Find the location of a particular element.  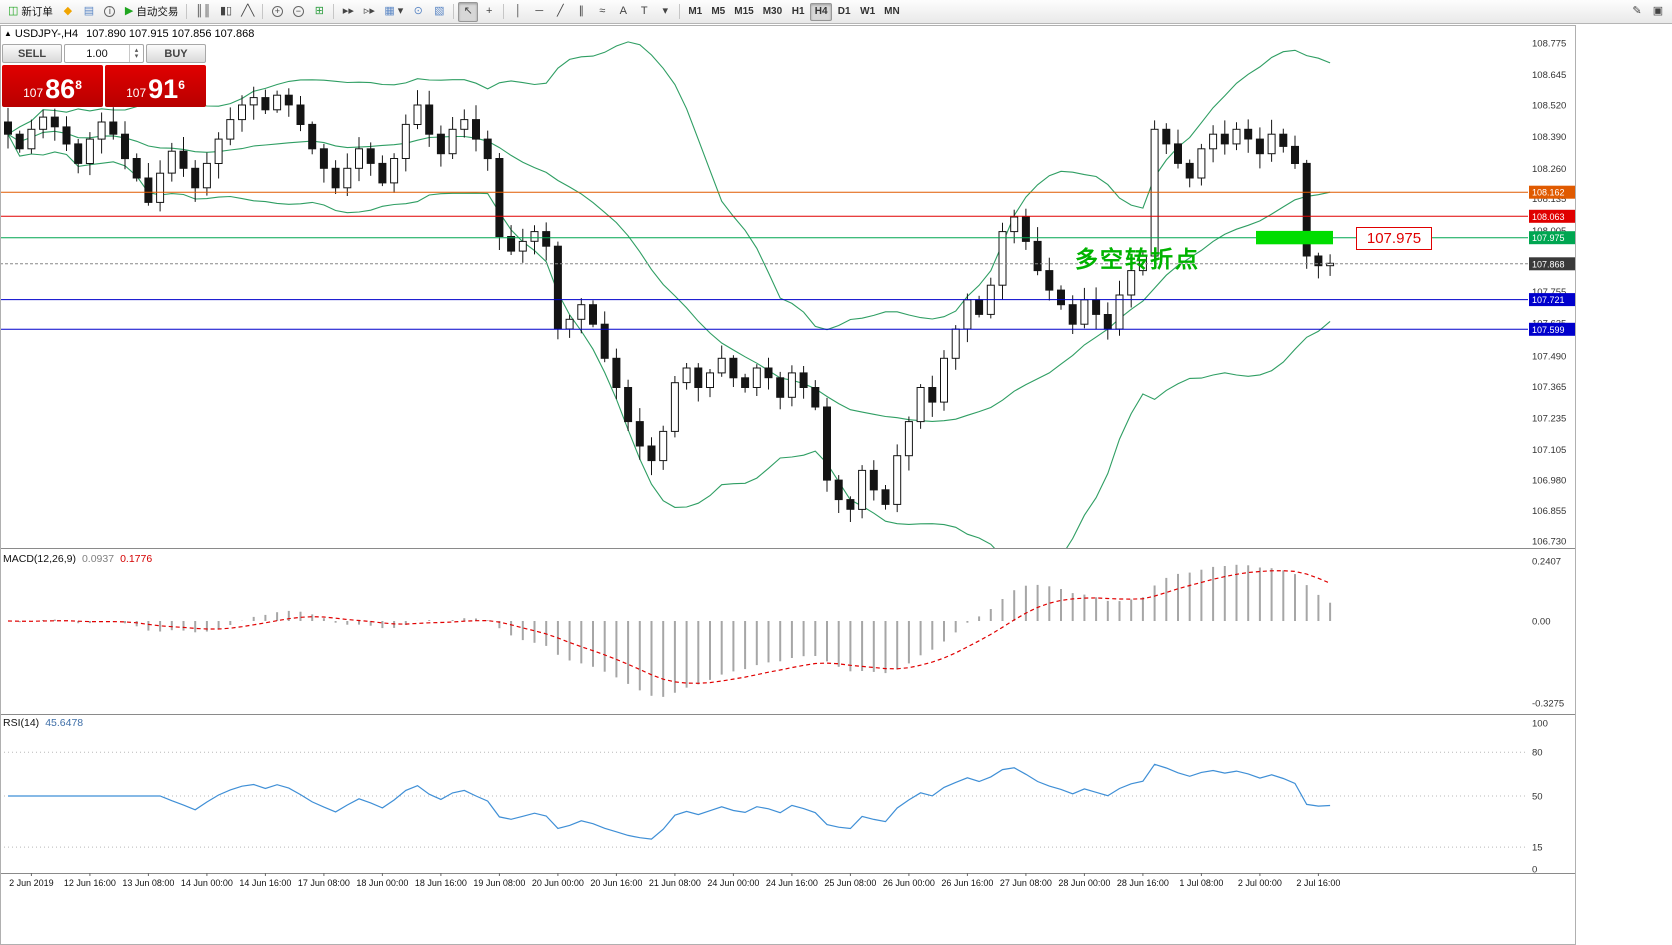

symbol-name: USDJPY-,H4 is located at coordinates (46, 34).